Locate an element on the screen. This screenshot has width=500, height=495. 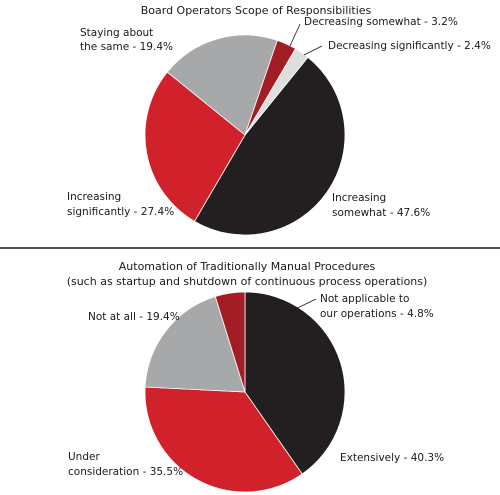
chart2-label-under-2: consideration - 35.5% is located at coordinates (125, 472).